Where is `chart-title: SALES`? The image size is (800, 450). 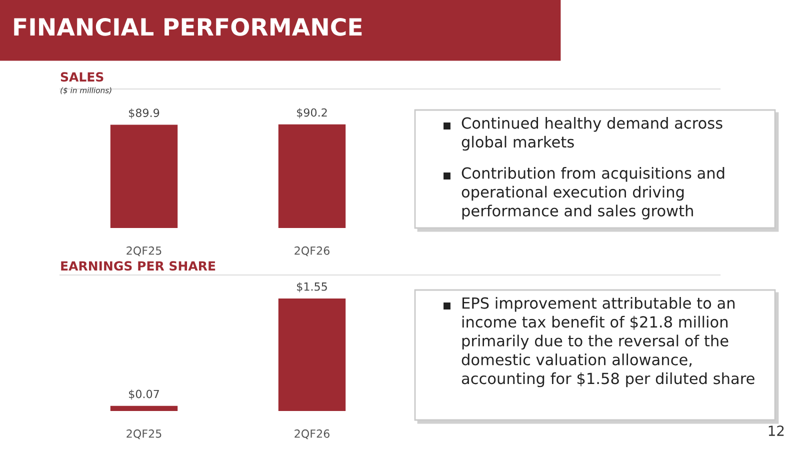 chart-title: SALES is located at coordinates (82, 77).